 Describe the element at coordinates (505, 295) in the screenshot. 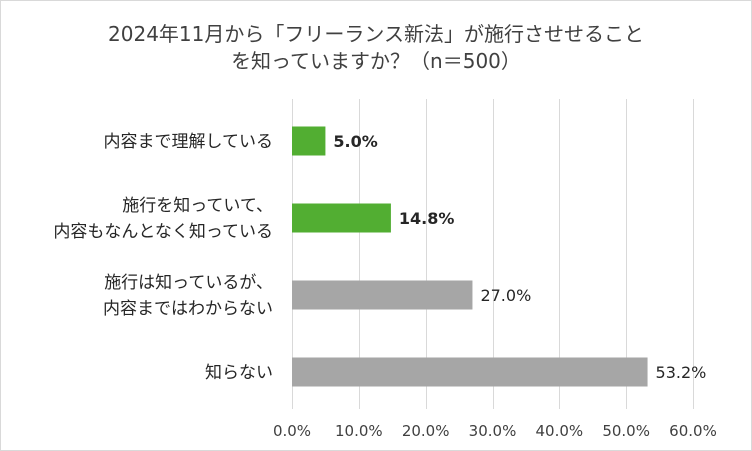

I see `data-label: 27.0%` at that location.